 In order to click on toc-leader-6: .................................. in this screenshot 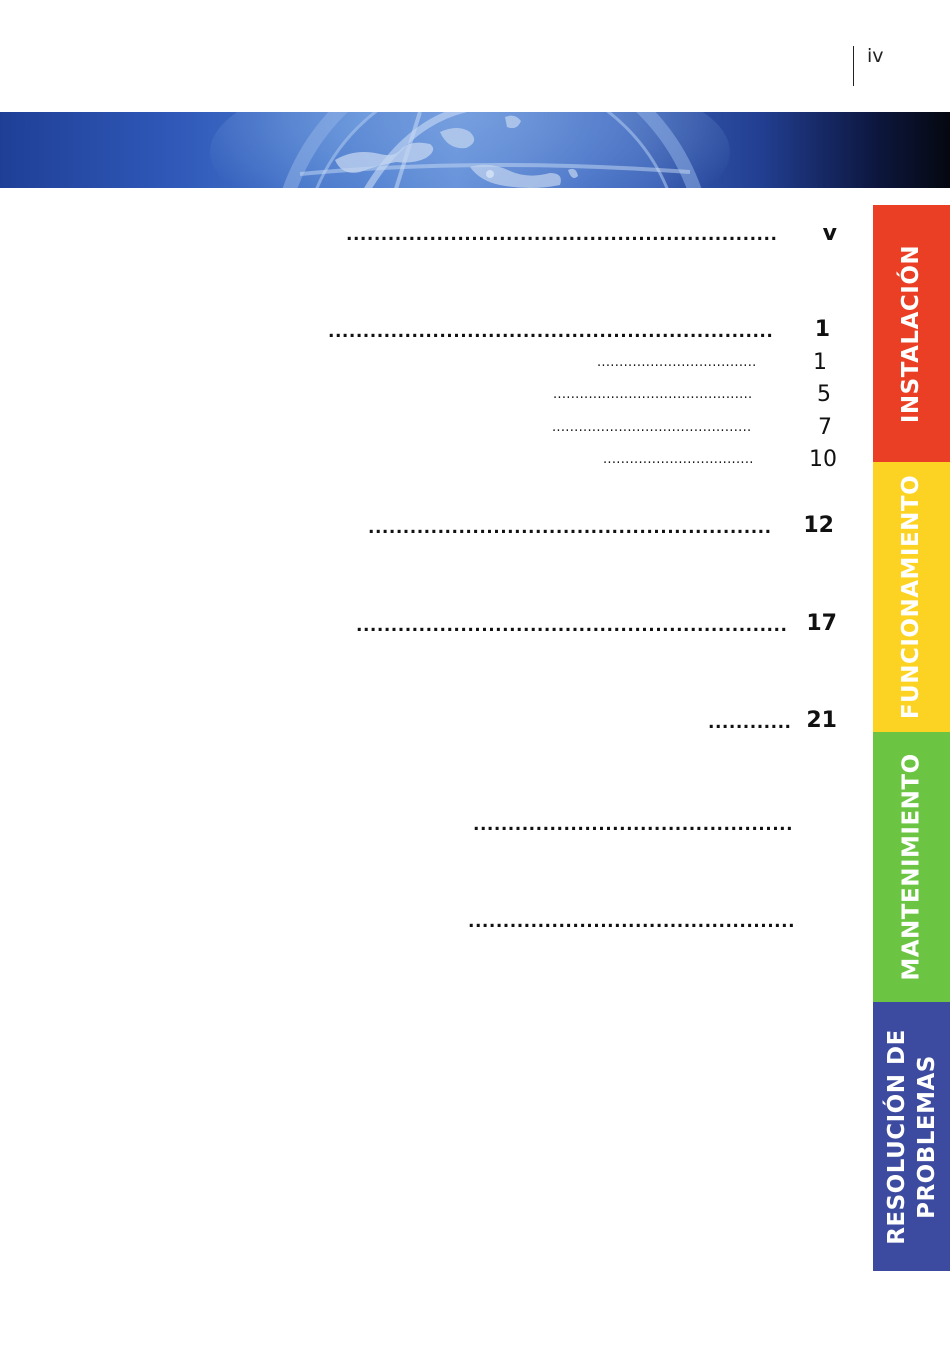, I will do `click(678, 459)`.